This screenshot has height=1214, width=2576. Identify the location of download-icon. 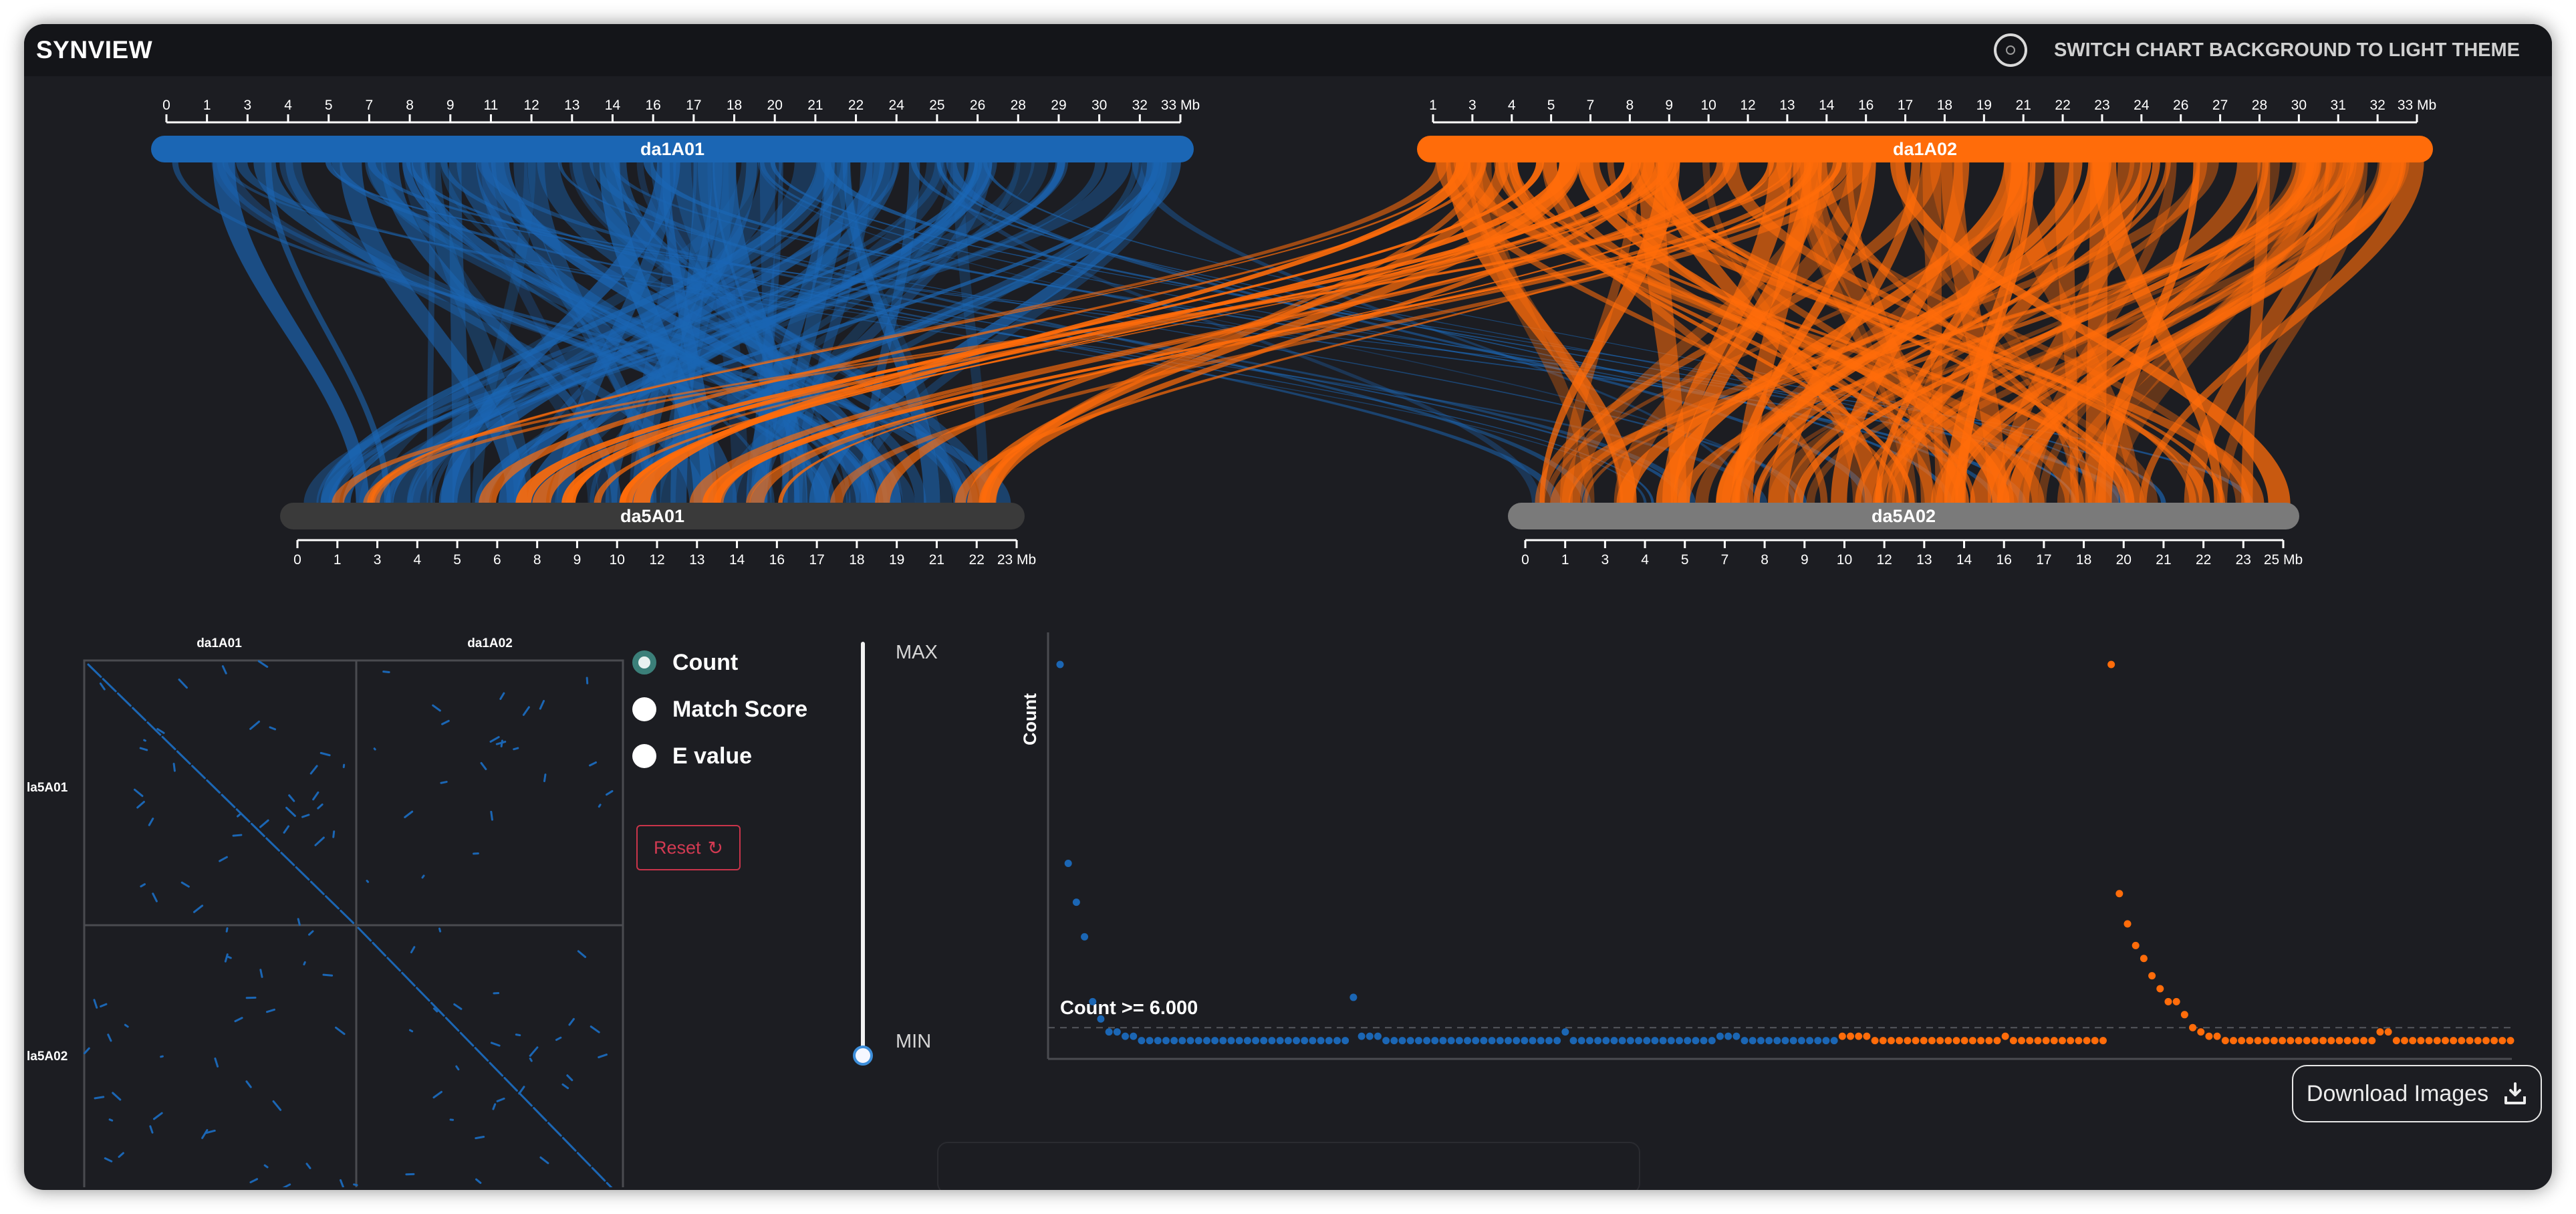
(2515, 1094).